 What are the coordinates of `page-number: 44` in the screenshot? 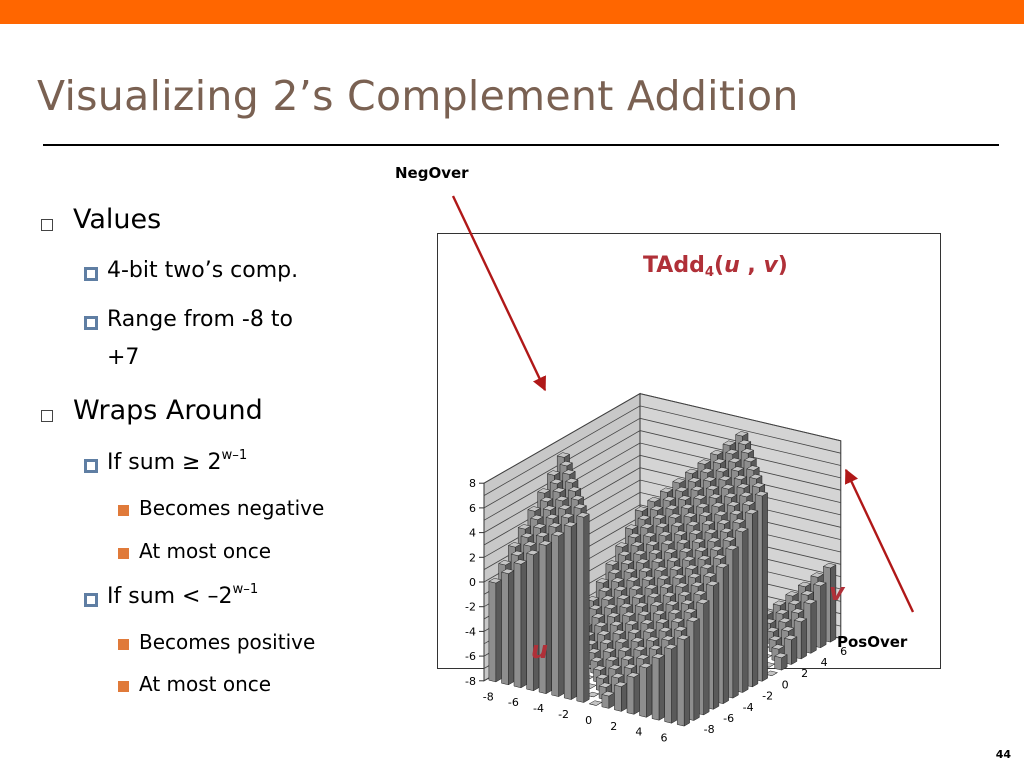 It's located at (1003, 754).